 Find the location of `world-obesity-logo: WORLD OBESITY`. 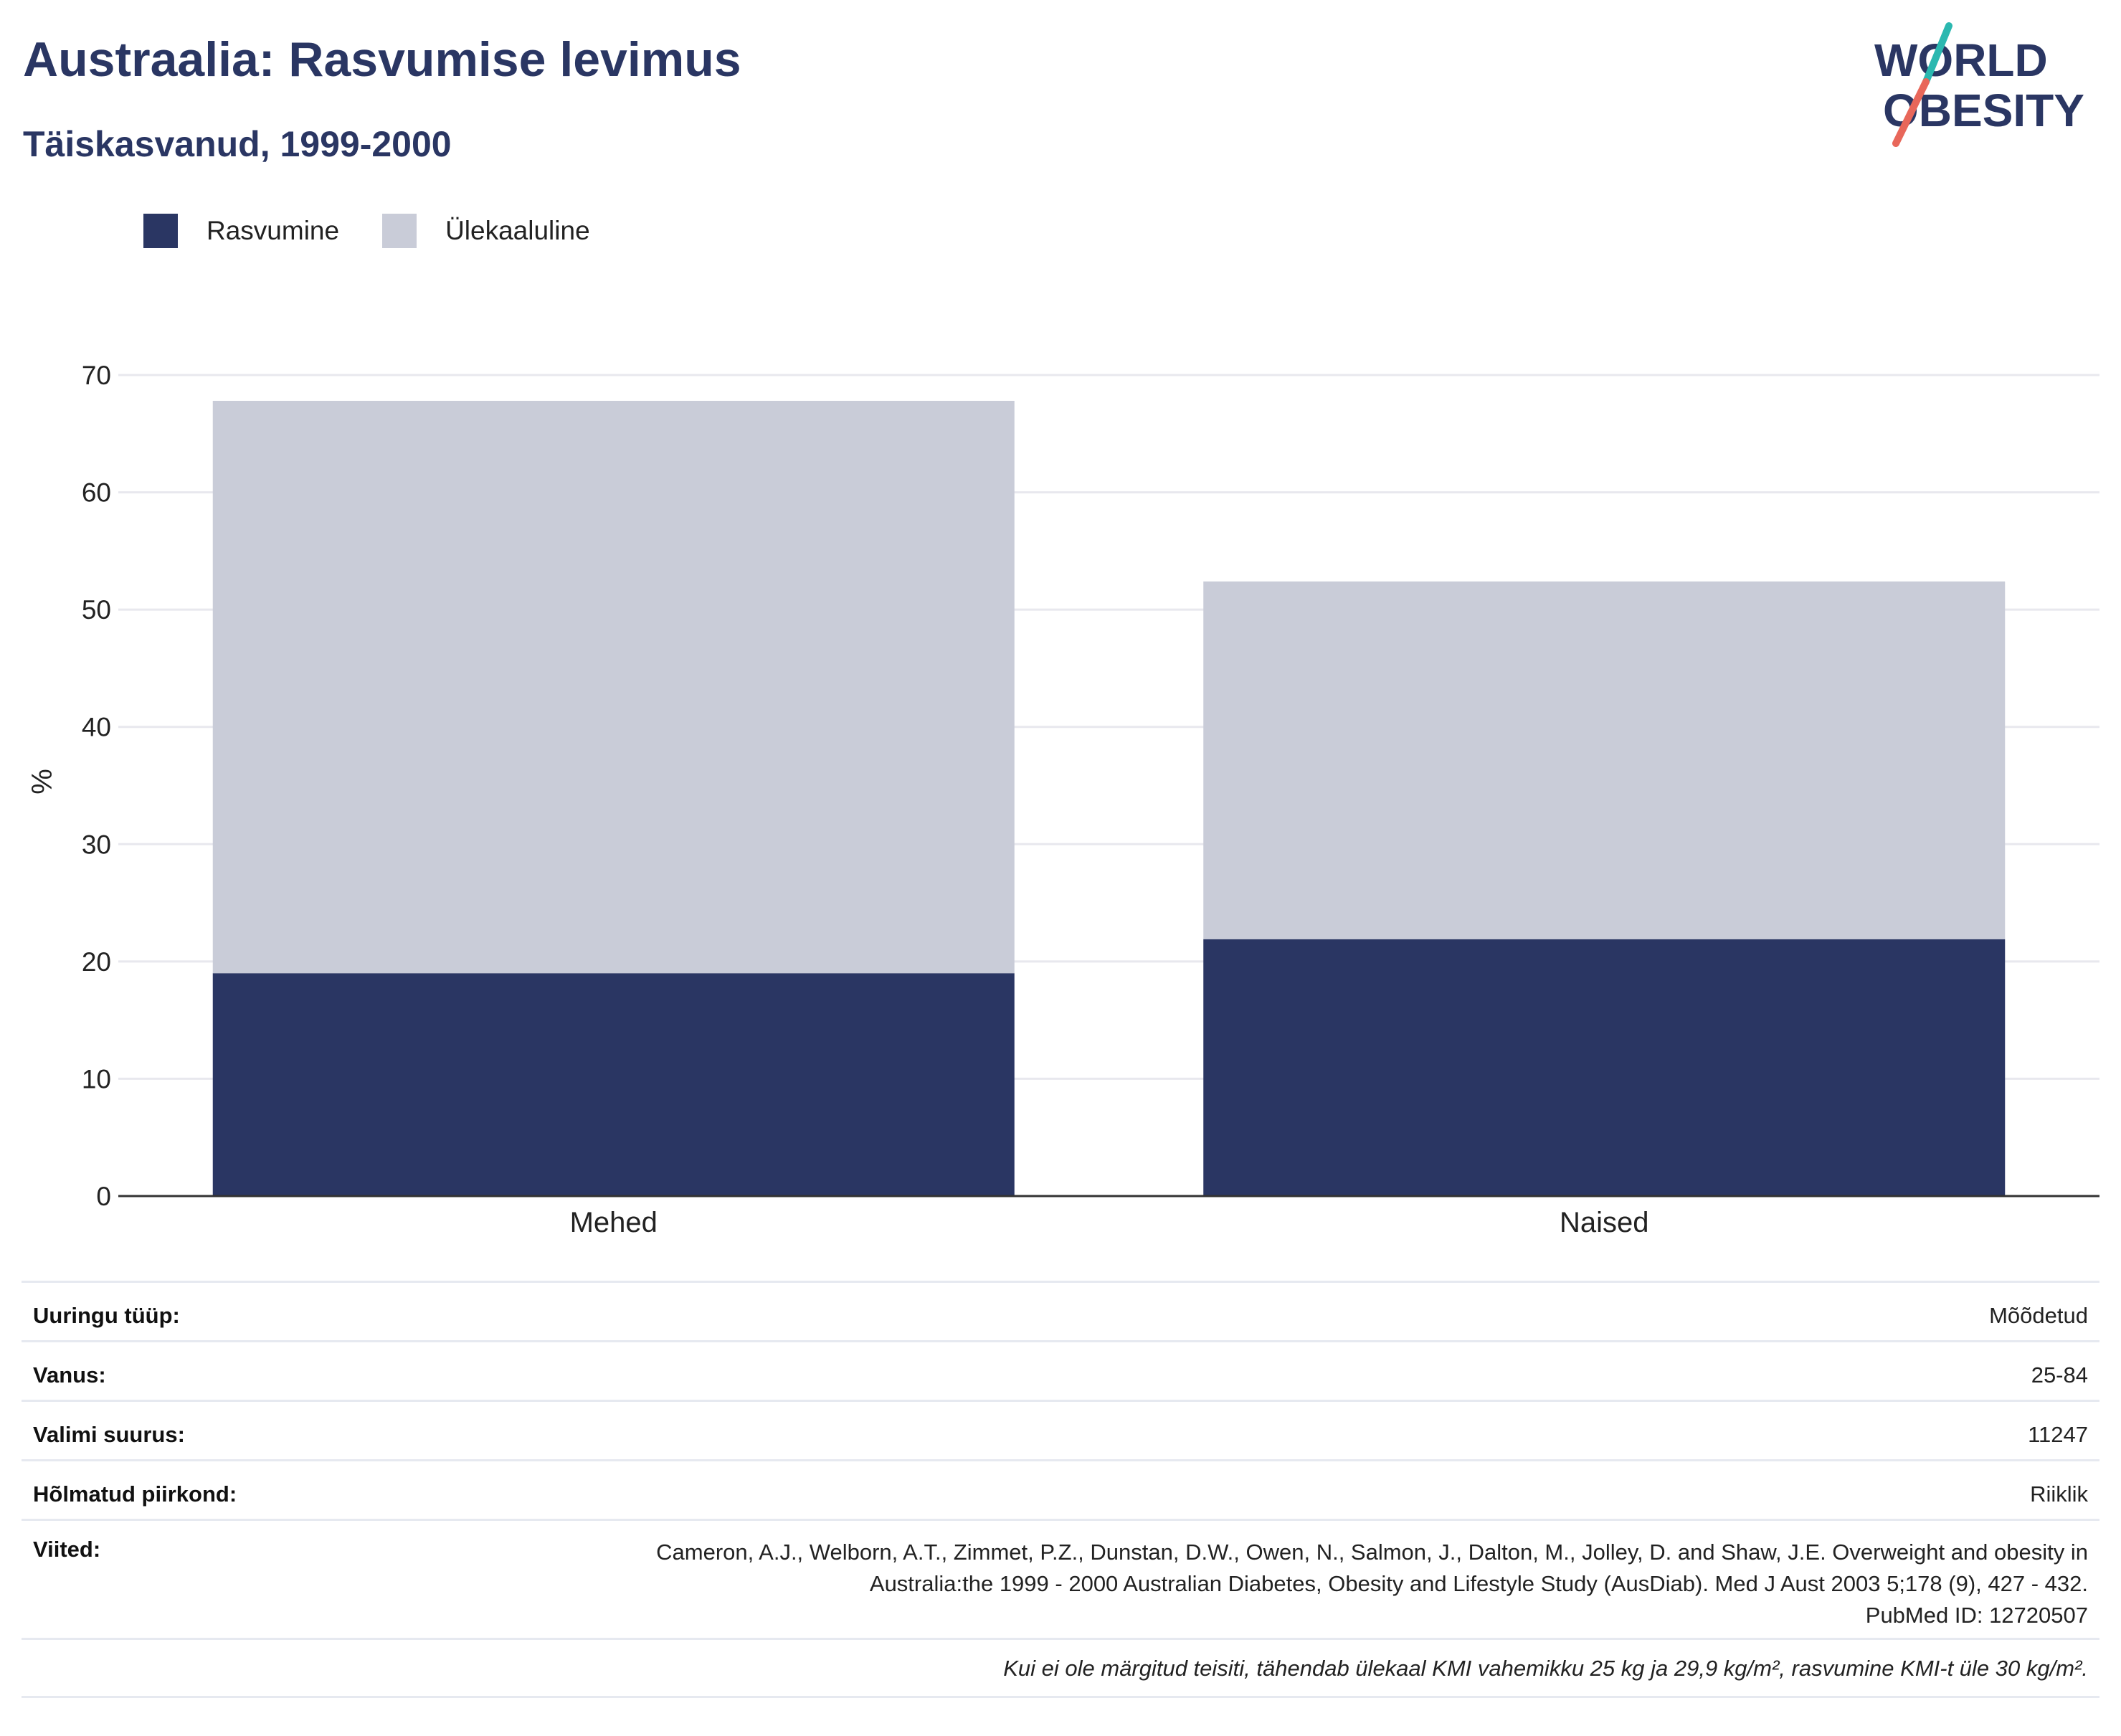

world-obesity-logo: WORLD OBESITY is located at coordinates (1979, 85).